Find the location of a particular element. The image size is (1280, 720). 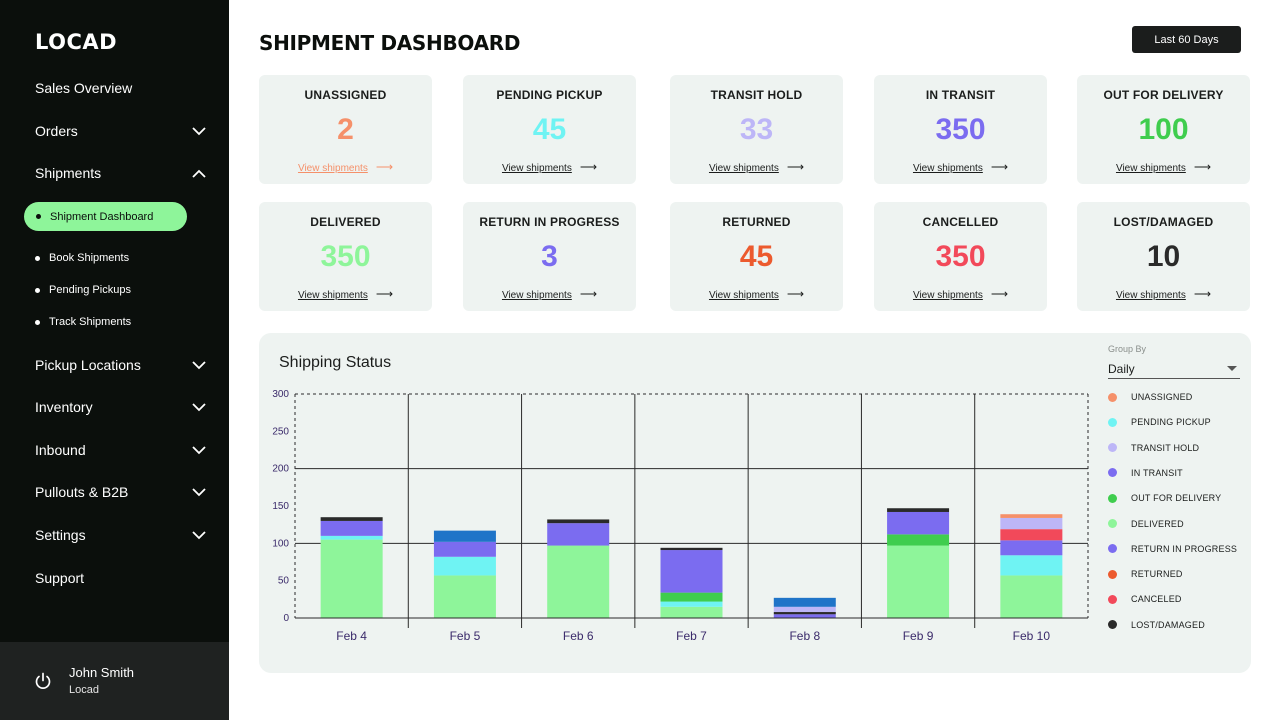

nav-item-orders: Orders is located at coordinates (121, 131).